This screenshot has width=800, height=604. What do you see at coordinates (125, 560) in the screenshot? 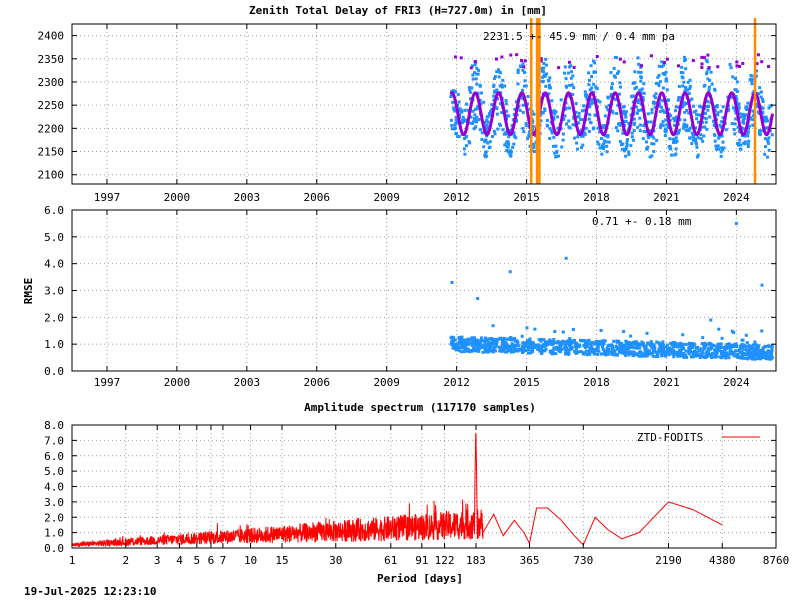
I see `x-tick-label: 2` at bounding box center [125, 560].